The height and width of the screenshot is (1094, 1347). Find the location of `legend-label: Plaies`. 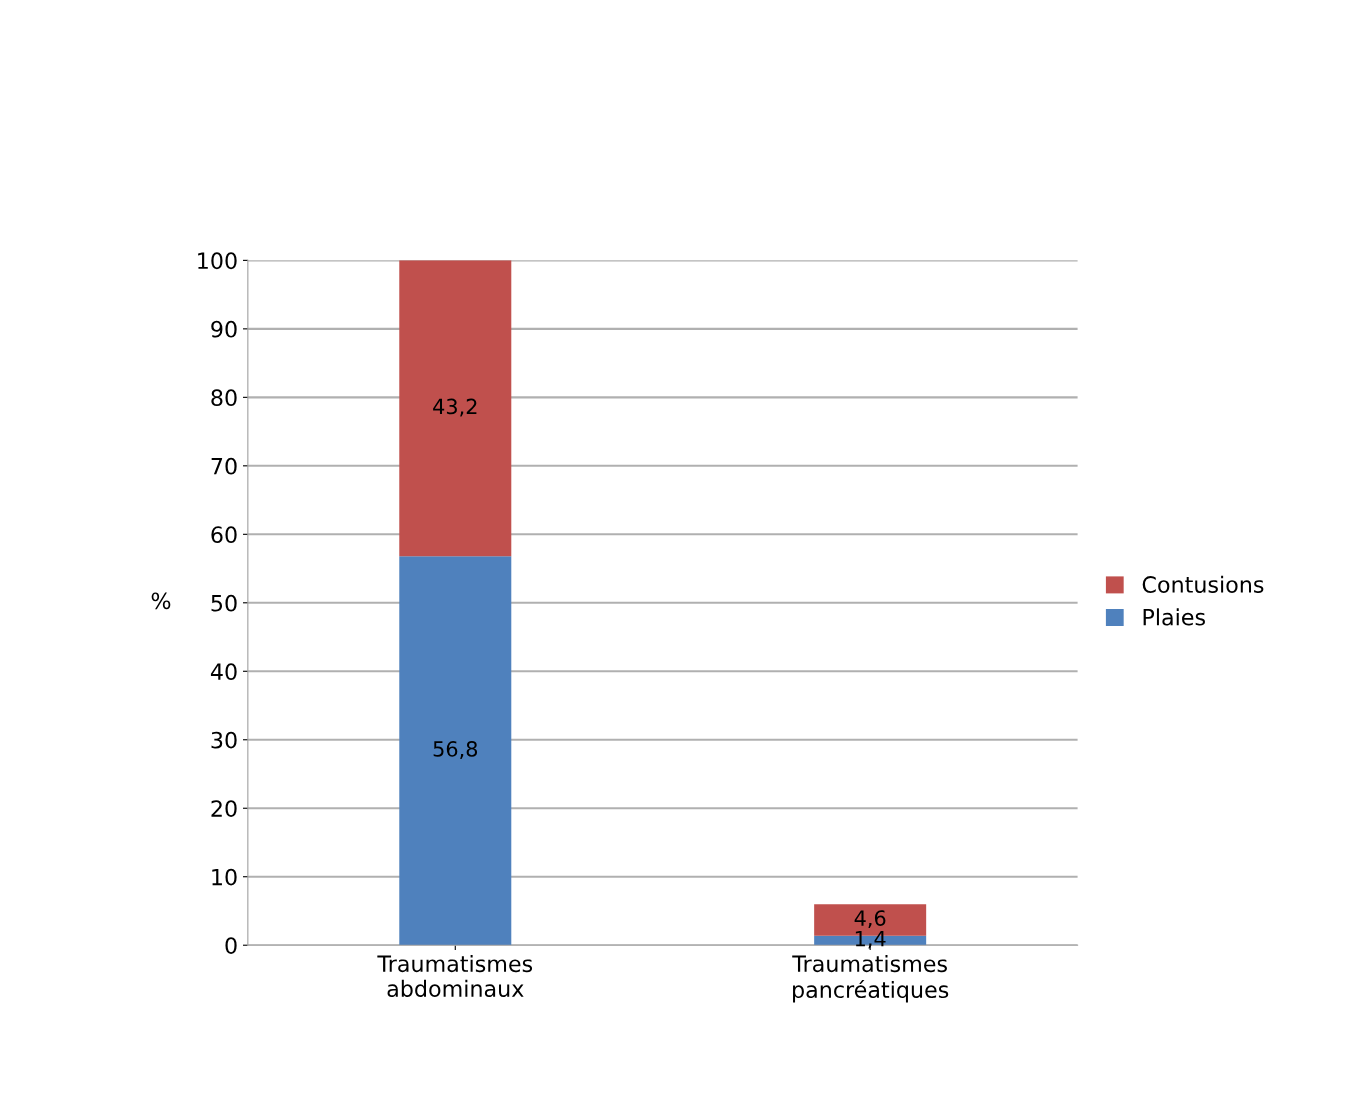

legend-label: Plaies is located at coordinates (1174, 617).